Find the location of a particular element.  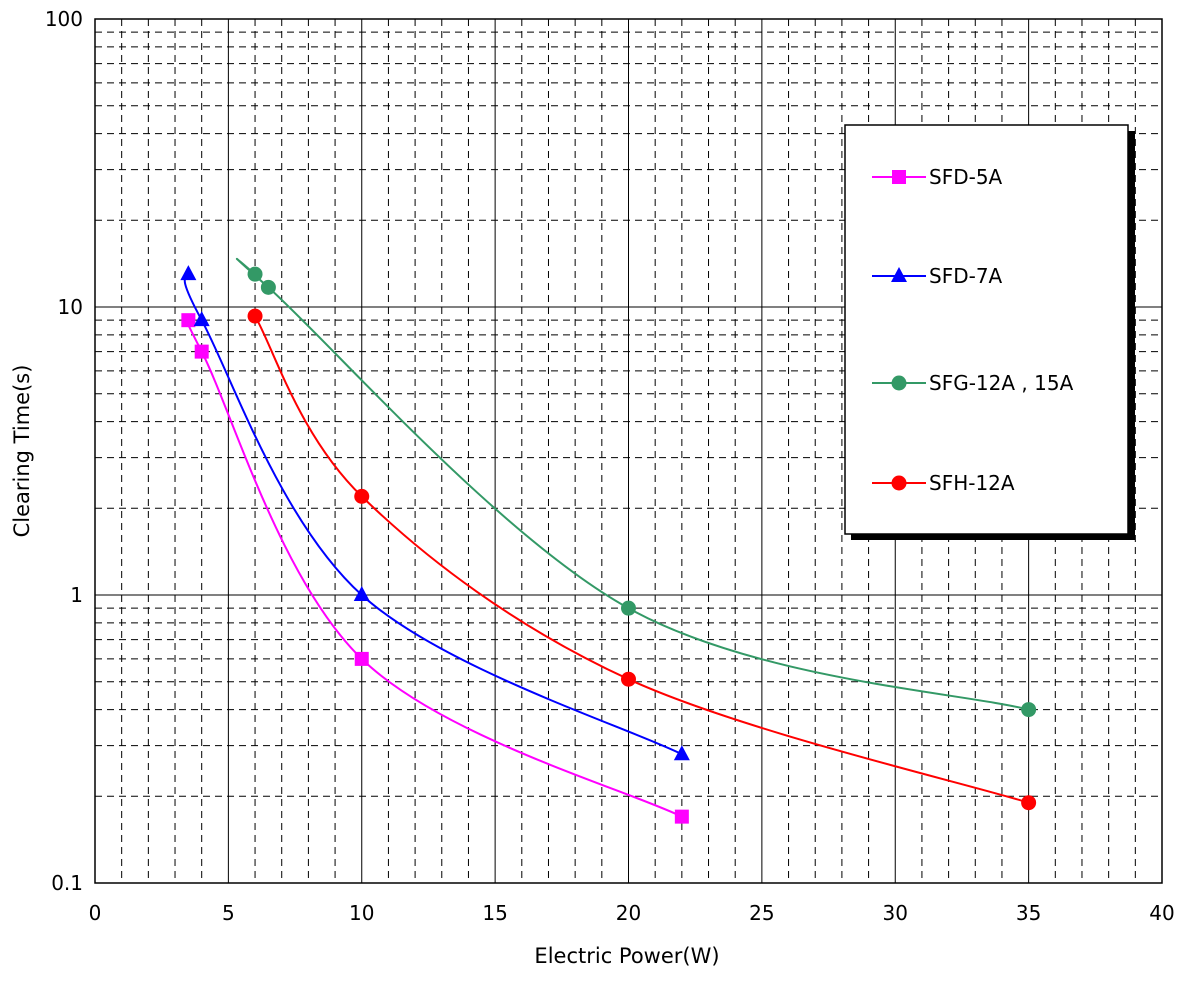

x-tick-label: 30 is located at coordinates (895, 913).